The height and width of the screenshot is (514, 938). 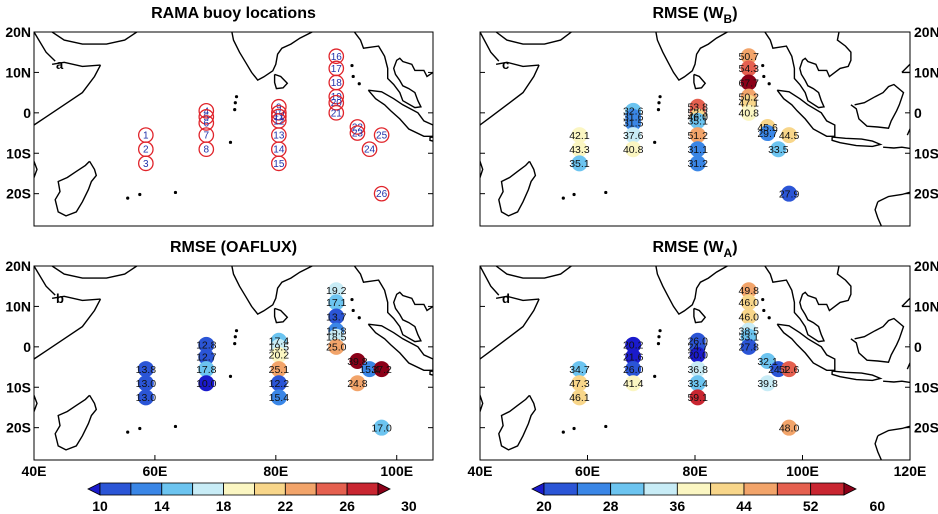 What do you see at coordinates (337, 57) in the screenshot?
I see `buoy-id: 16` at bounding box center [337, 57].